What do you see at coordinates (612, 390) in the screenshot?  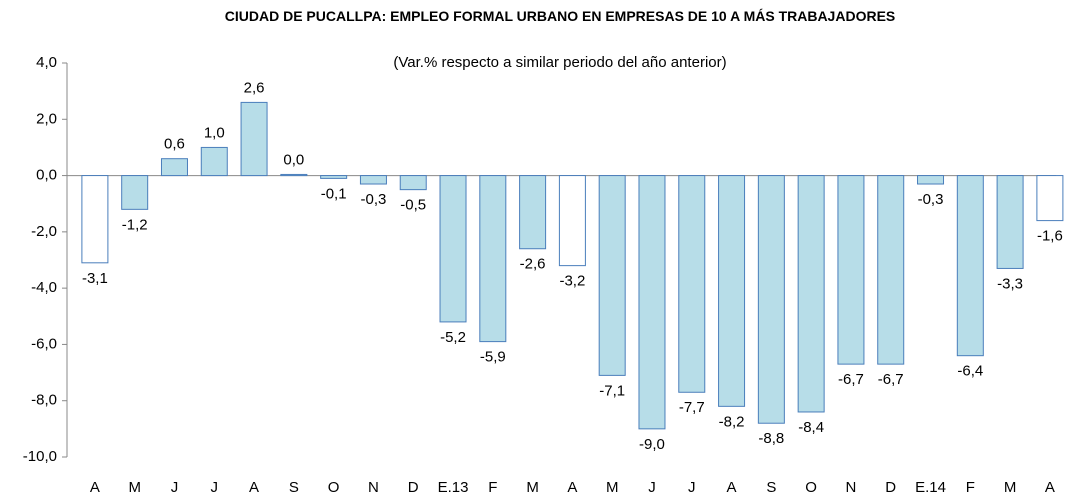 I see `value-label: -7,1` at bounding box center [612, 390].